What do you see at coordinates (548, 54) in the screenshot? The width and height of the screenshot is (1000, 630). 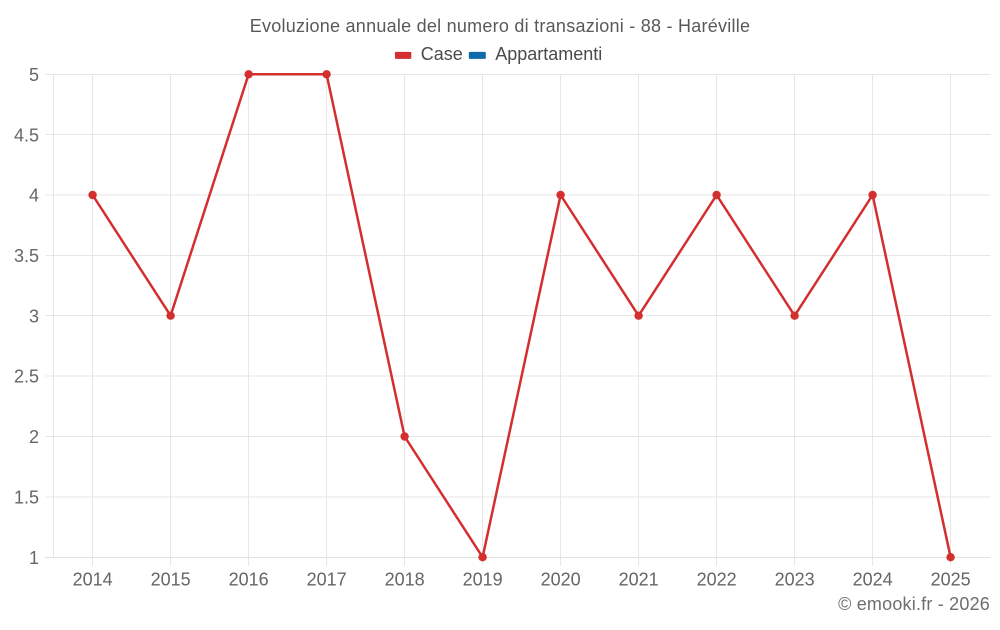 I see `svg-text: Appartamenti` at bounding box center [548, 54].